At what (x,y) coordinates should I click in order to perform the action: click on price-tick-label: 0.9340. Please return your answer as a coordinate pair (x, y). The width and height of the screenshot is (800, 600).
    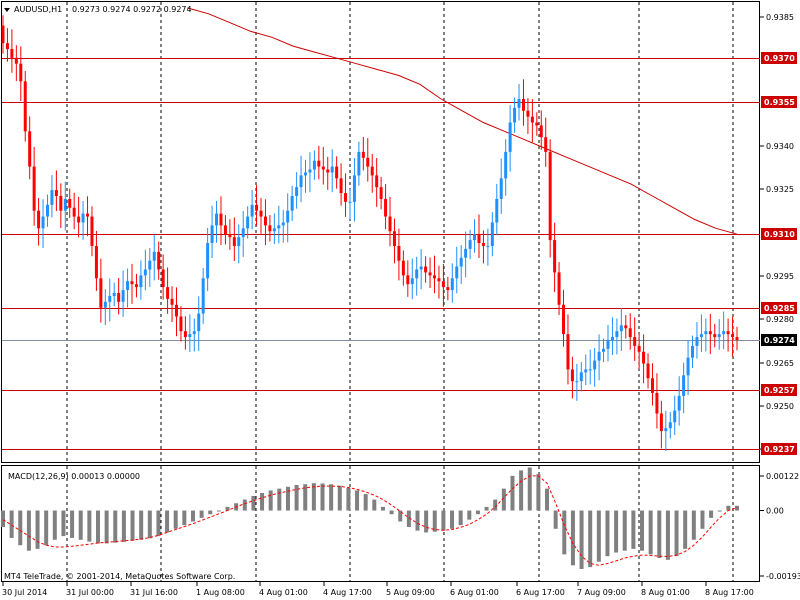
    Looking at the image, I should click on (780, 146).